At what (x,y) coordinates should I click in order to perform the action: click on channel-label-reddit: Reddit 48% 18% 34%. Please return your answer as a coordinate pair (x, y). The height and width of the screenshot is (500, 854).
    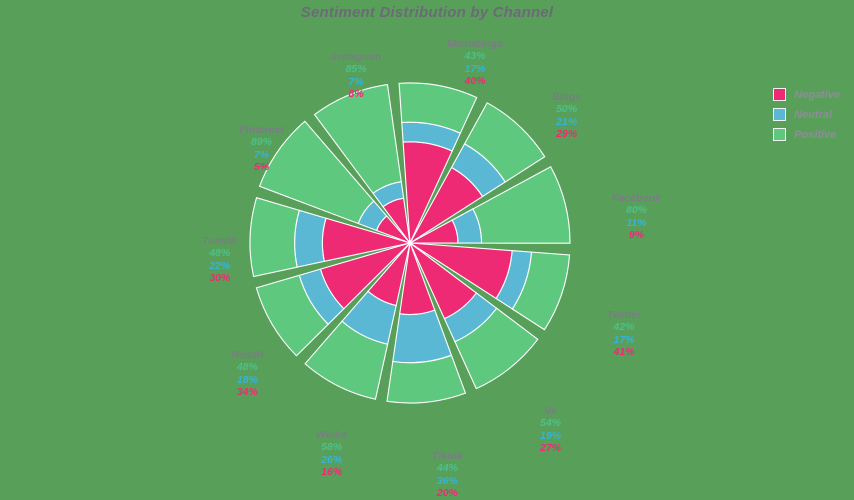
    Looking at the image, I should click on (247, 374).